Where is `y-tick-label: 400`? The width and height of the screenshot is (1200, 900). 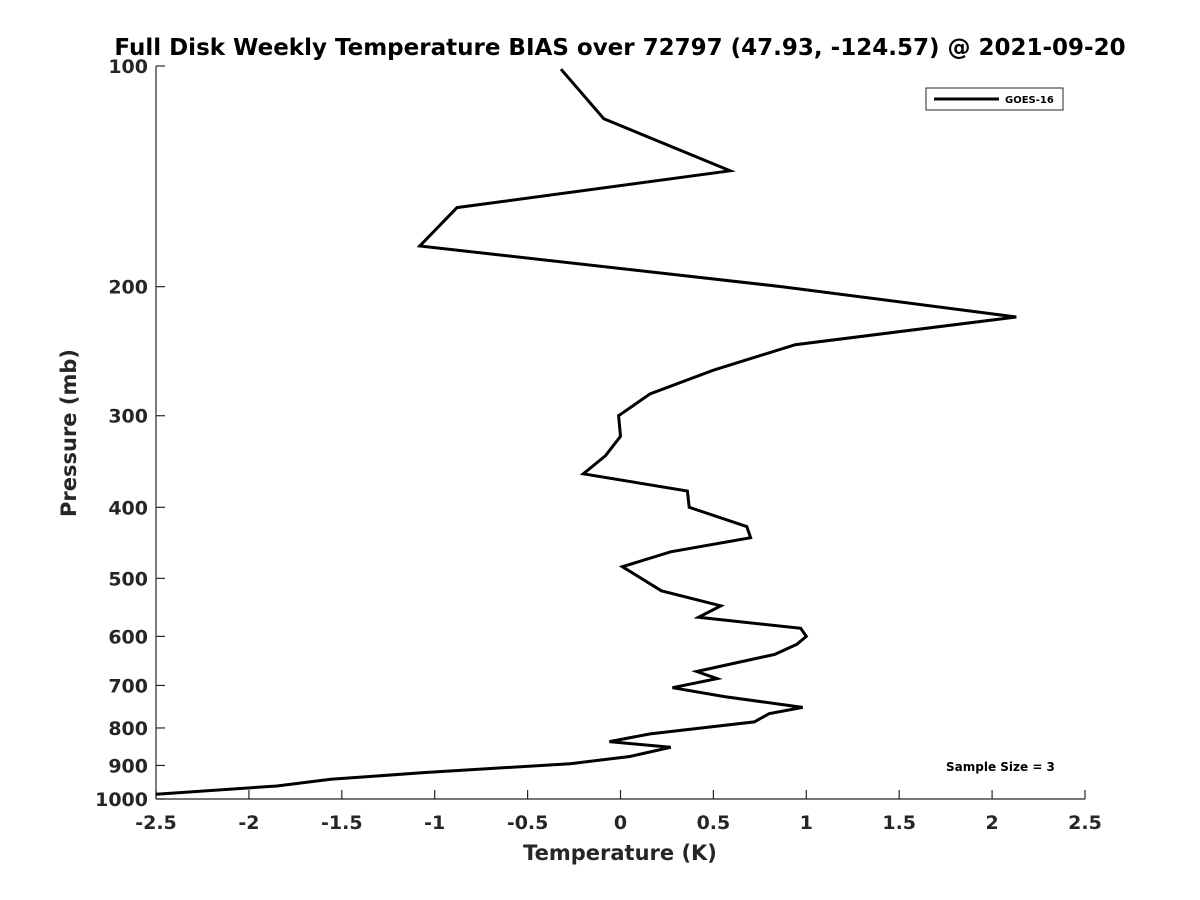 y-tick-label: 400 is located at coordinates (128, 508).